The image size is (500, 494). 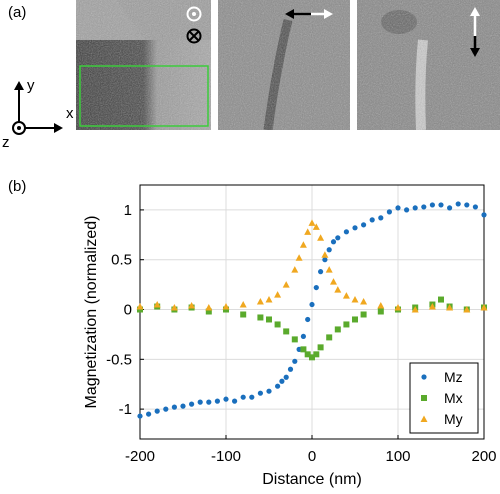 I want to click on my-image-tile, so click(x=428, y=65).